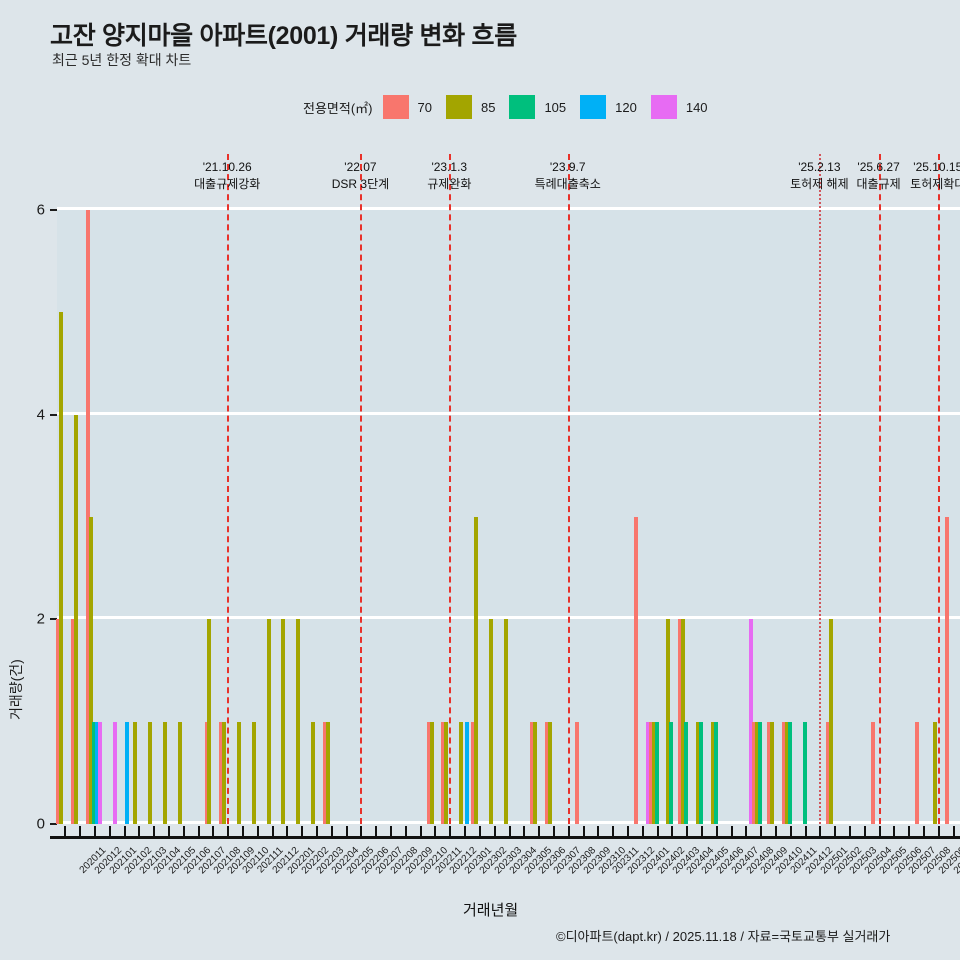  What do you see at coordinates (16, 689) in the screenshot?
I see `y-axis-label: 거래량(건)` at bounding box center [16, 689].